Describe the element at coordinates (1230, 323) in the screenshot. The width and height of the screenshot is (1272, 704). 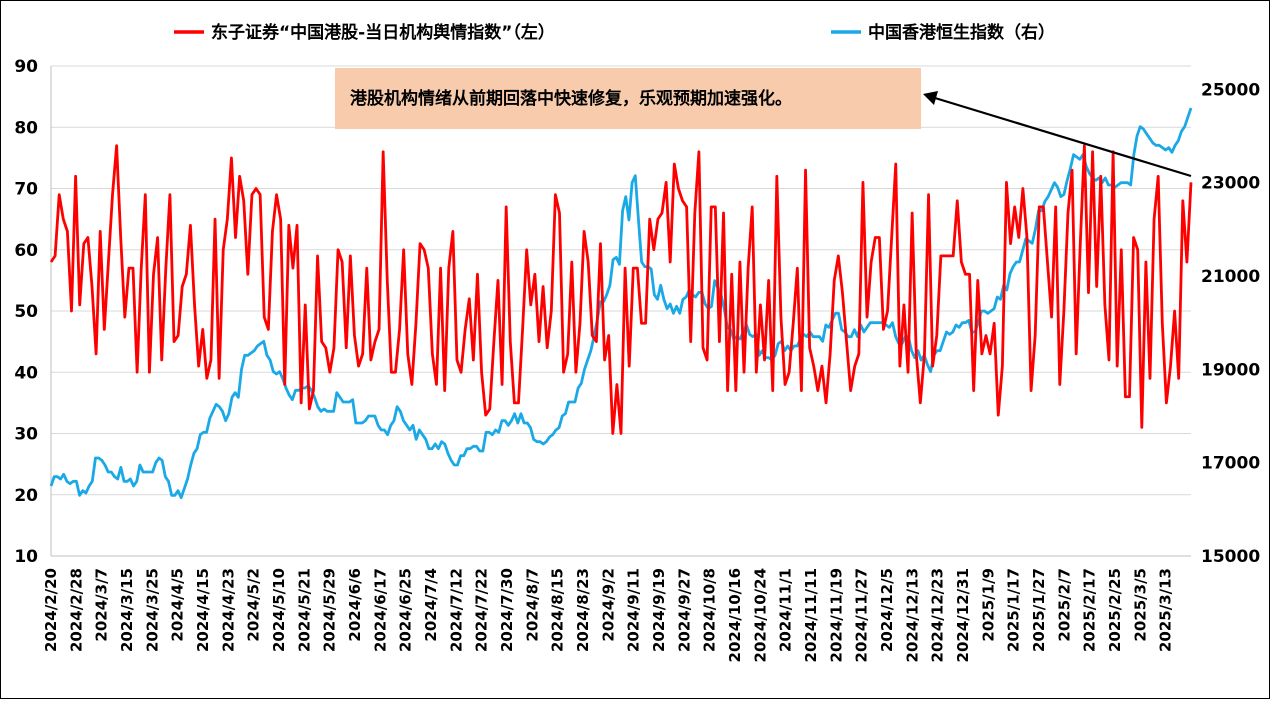
I see `right-y-axis: 15000 17000 19000 21000 23000 25000` at that location.